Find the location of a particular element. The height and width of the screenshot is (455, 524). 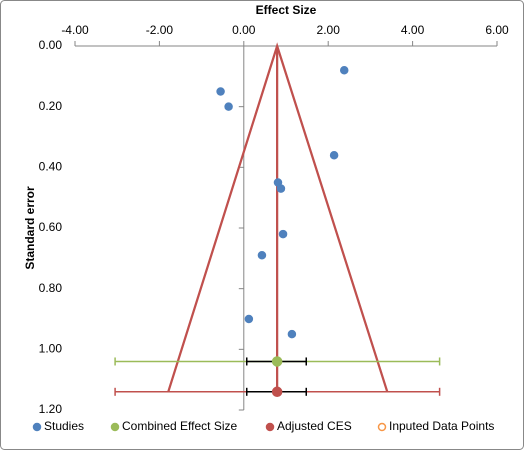

y-tick-label: 0.00 is located at coordinates (51, 45).